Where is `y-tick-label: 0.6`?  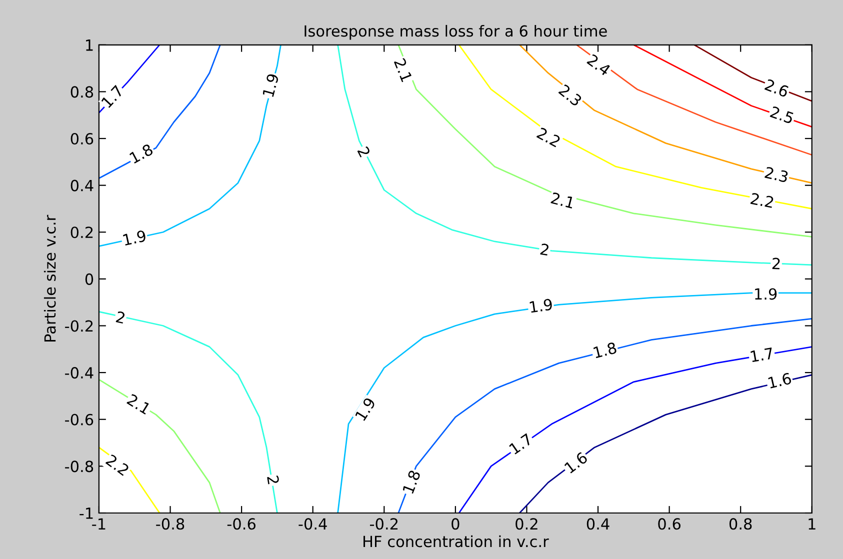
y-tick-label: 0.6 is located at coordinates (82, 138).